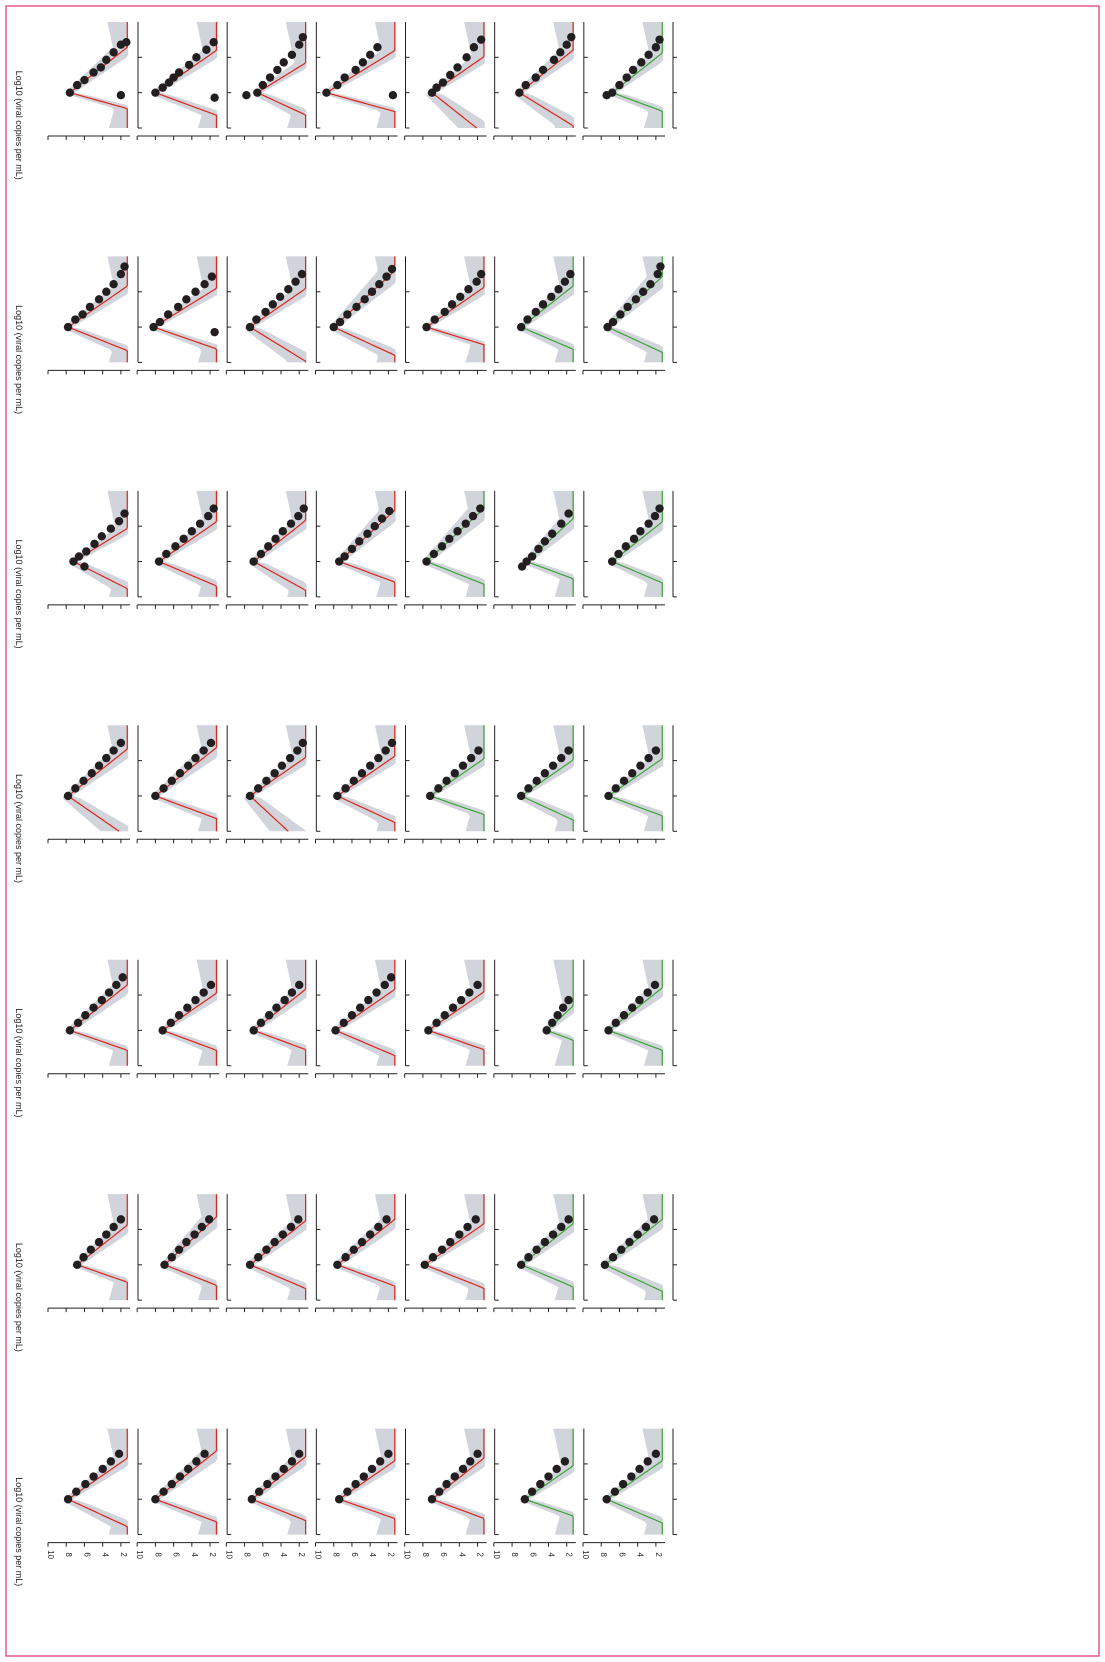 Image resolution: width=1105 pixels, height=1662 pixels. What do you see at coordinates (212, 1554) in the screenshot?
I see `y-tick-label: 2` at bounding box center [212, 1554].